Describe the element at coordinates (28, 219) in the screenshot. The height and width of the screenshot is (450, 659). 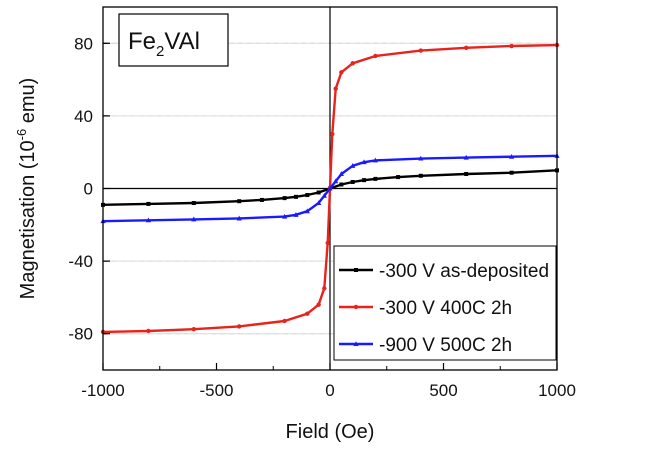
I see `y-axis-title-main: Magnetisation (10` at that location.